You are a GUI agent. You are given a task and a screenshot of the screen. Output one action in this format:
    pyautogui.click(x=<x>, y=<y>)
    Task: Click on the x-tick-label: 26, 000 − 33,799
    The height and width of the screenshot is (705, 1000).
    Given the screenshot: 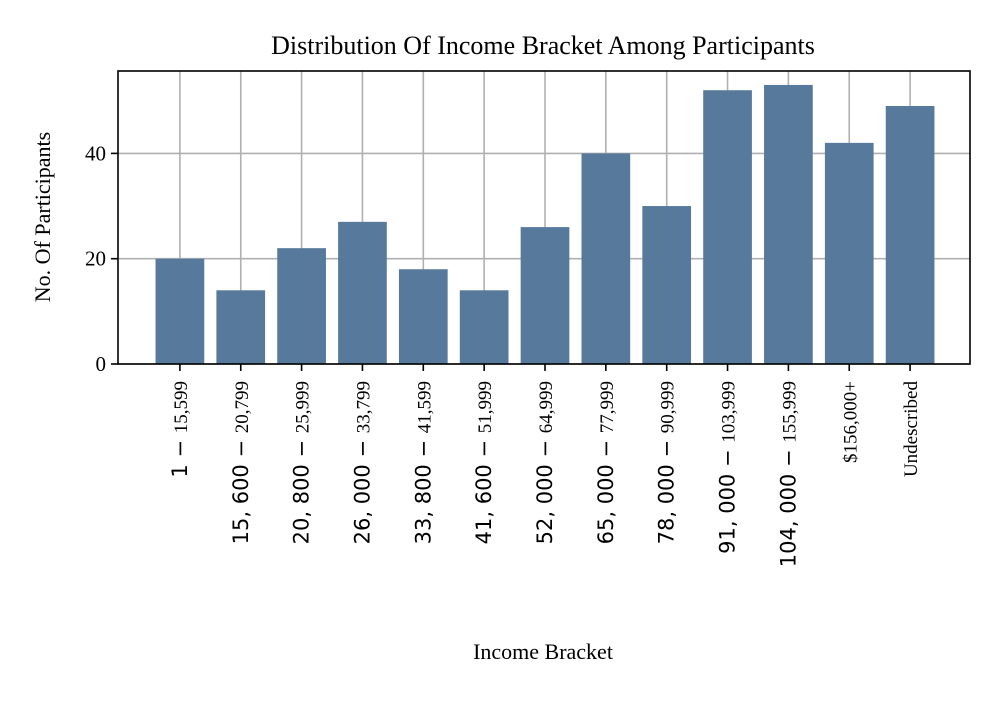 What is the action you would take?
    pyautogui.click(x=362, y=462)
    